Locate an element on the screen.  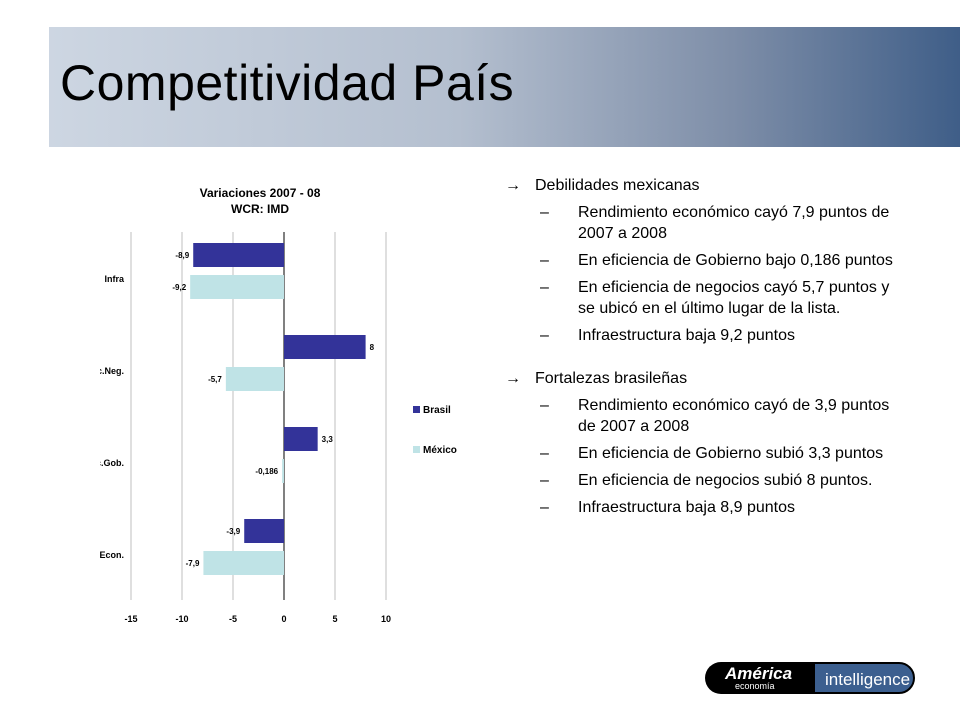
category-label: Rend.Econ. is located at coordinates (112, 555).